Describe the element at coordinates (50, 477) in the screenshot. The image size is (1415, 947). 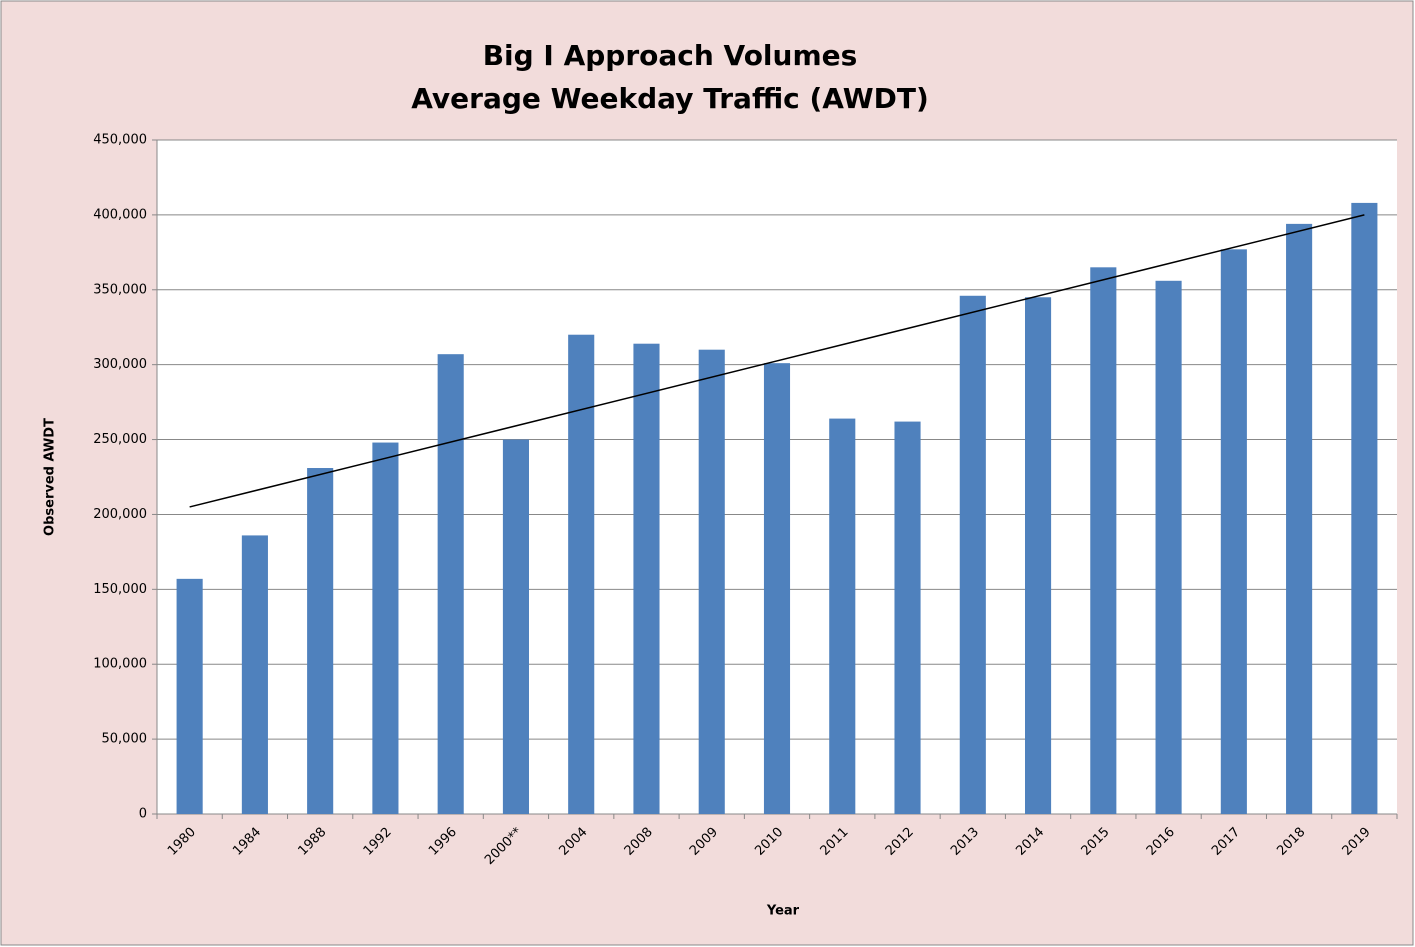
I see `y-axis-title: Observed AWDT` at that location.